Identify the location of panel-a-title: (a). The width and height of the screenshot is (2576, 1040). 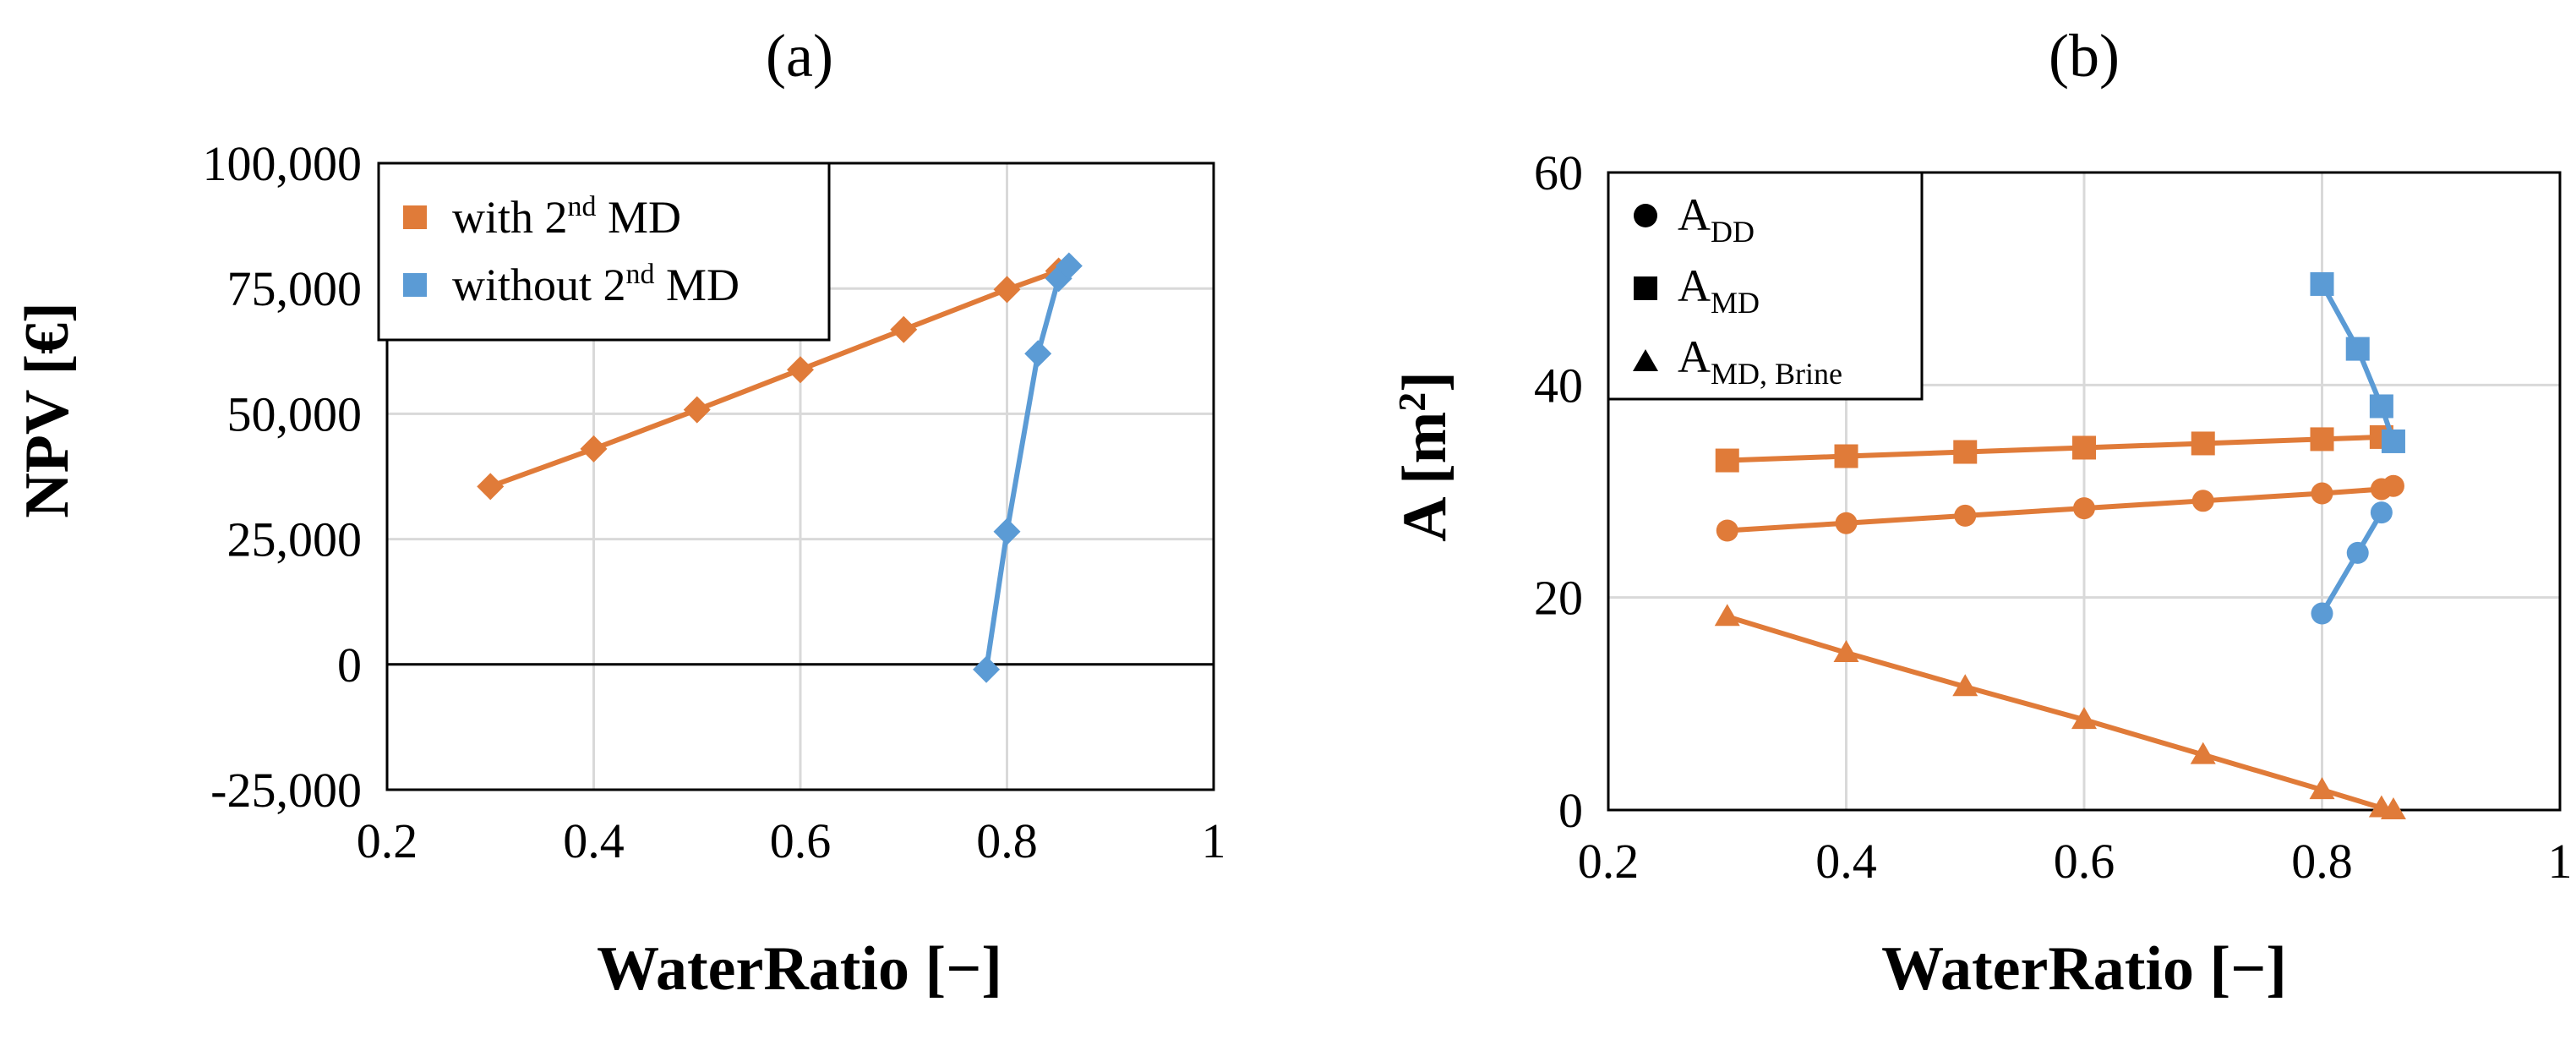
(799, 56).